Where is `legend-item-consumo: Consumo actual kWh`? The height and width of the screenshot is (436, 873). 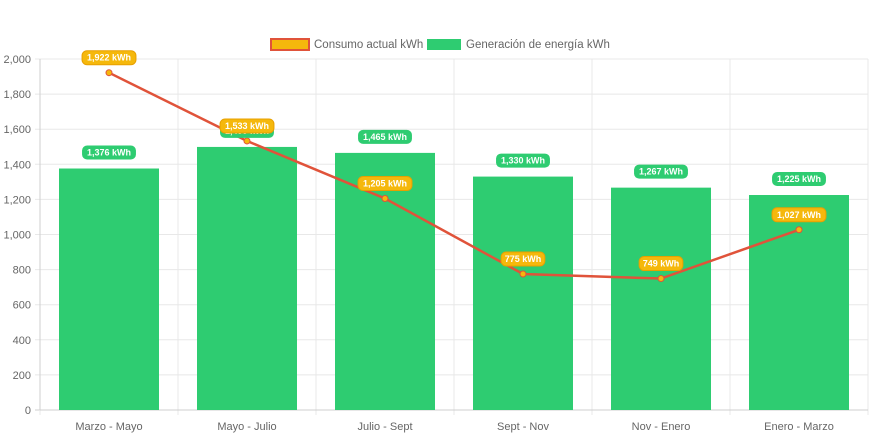
legend-item-consumo: Consumo actual kWh is located at coordinates (346, 44).